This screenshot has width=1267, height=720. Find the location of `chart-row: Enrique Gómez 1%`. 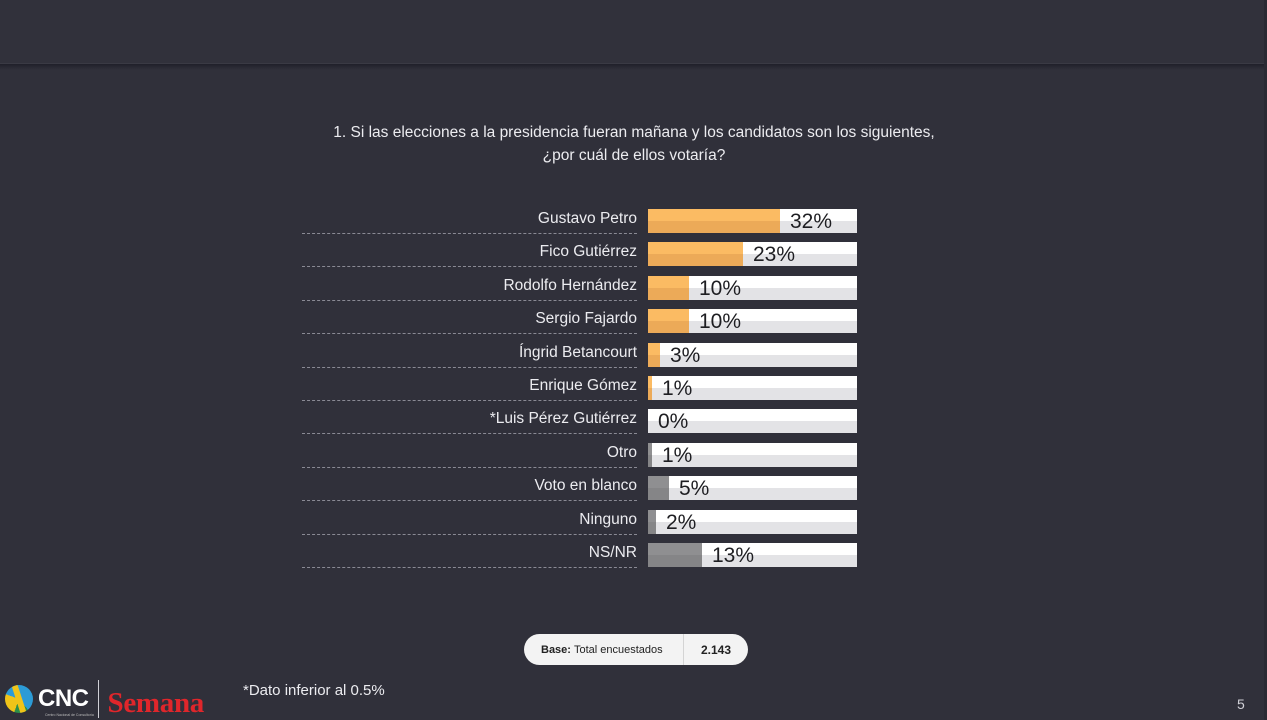

chart-row: Enrique Gómez 1% is located at coordinates (582, 391).